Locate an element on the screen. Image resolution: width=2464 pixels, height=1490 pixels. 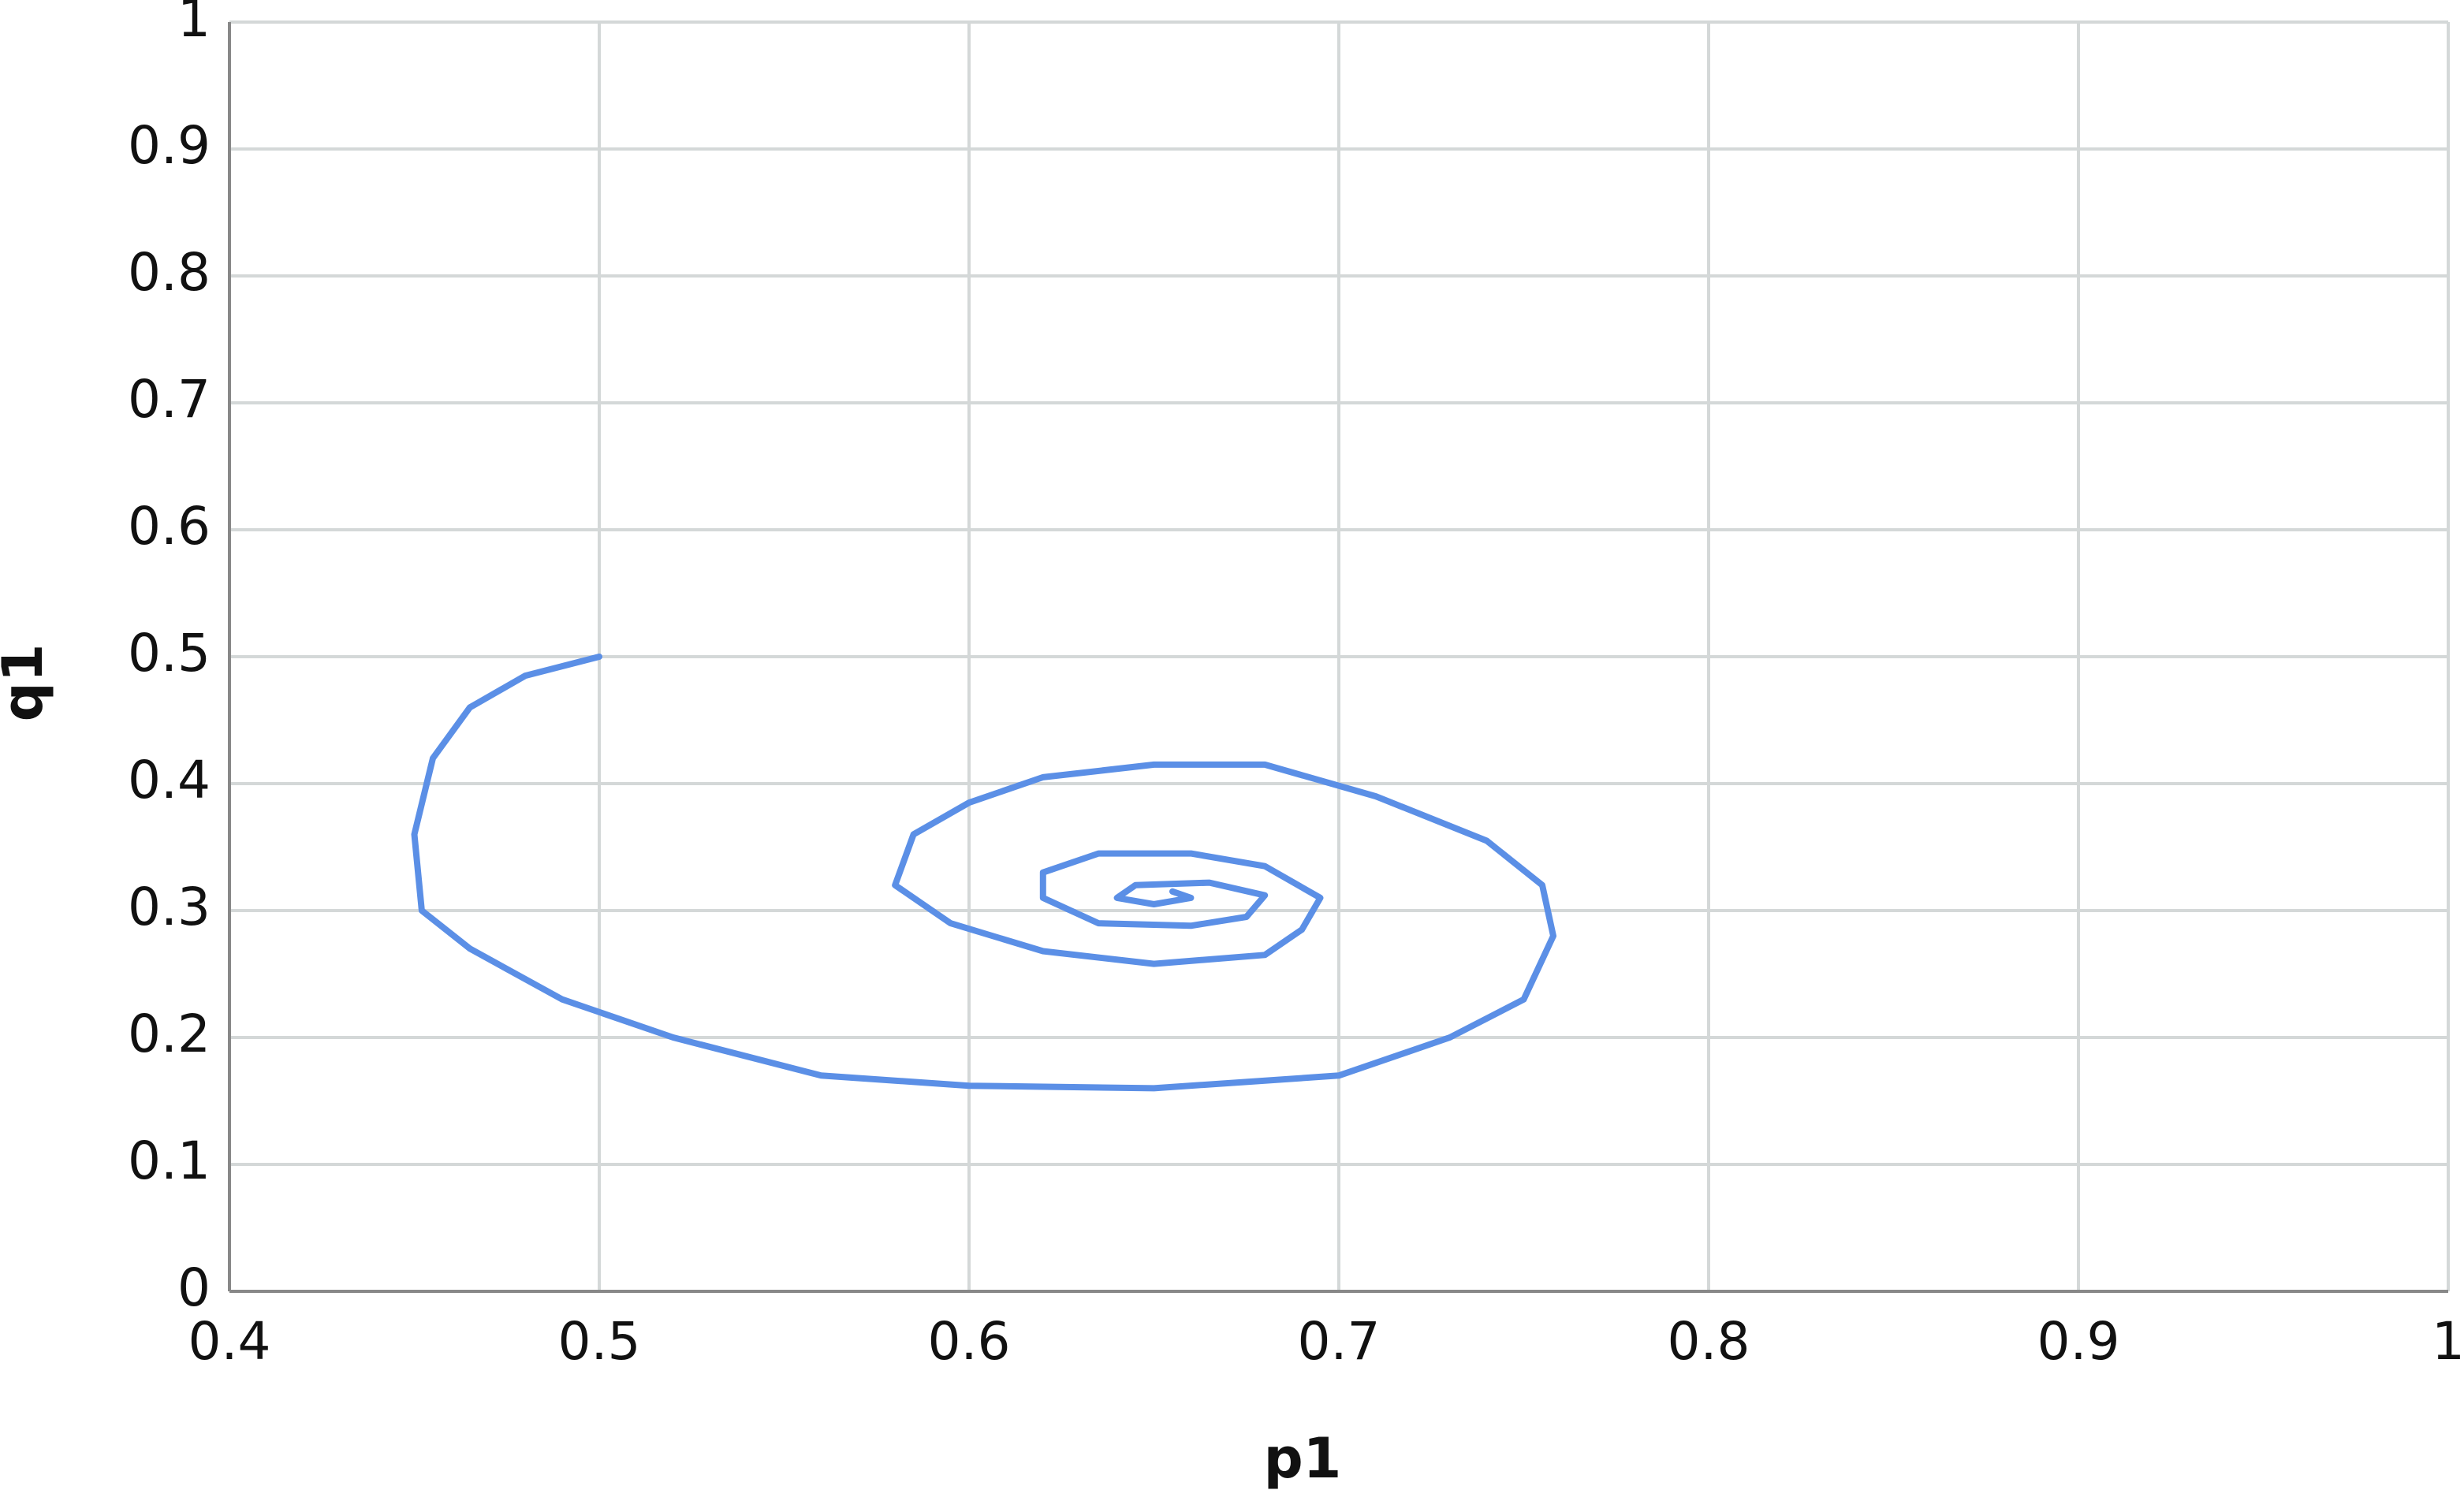
x-tick-label: 0.8 is located at coordinates (1709, 1341).